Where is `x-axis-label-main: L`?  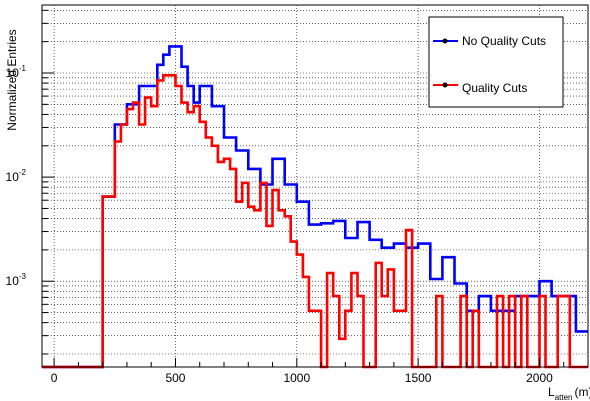
x-axis-label-main: L is located at coordinates (551, 392).